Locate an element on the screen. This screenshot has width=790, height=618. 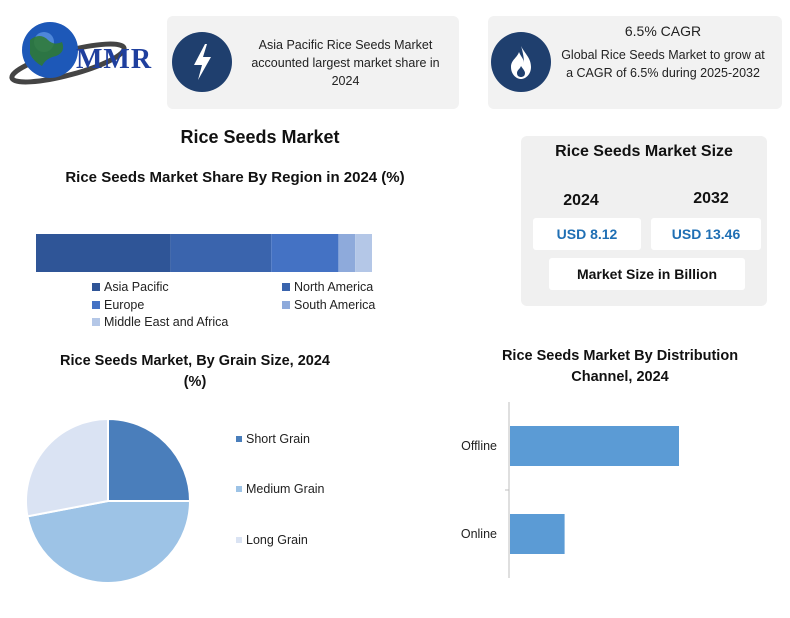
legend-north-america: North America is located at coordinates (327, 287).